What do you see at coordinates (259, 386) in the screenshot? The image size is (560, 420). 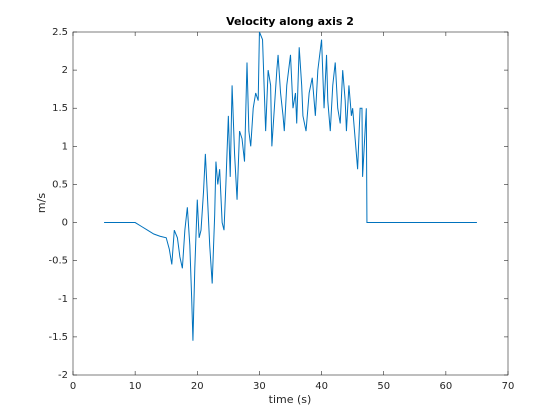 I see `x-tick-label: 30` at bounding box center [259, 386].